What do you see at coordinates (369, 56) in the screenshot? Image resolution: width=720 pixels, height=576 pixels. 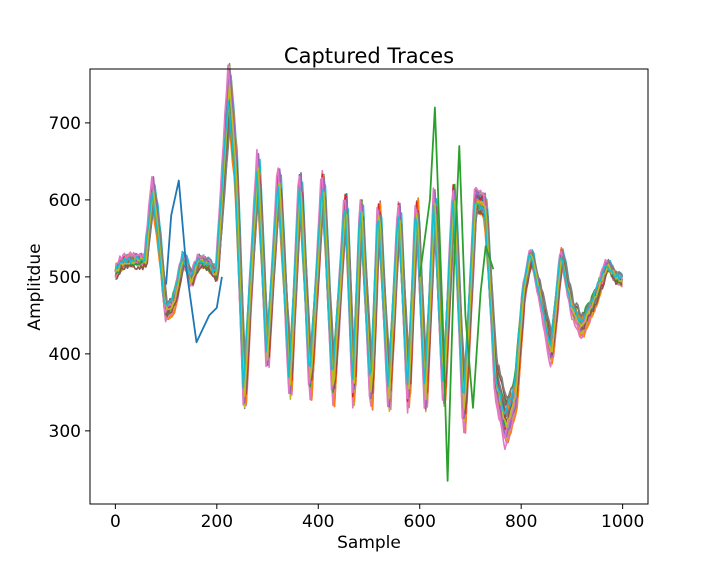 I see `chart-title: Captured Traces` at bounding box center [369, 56].